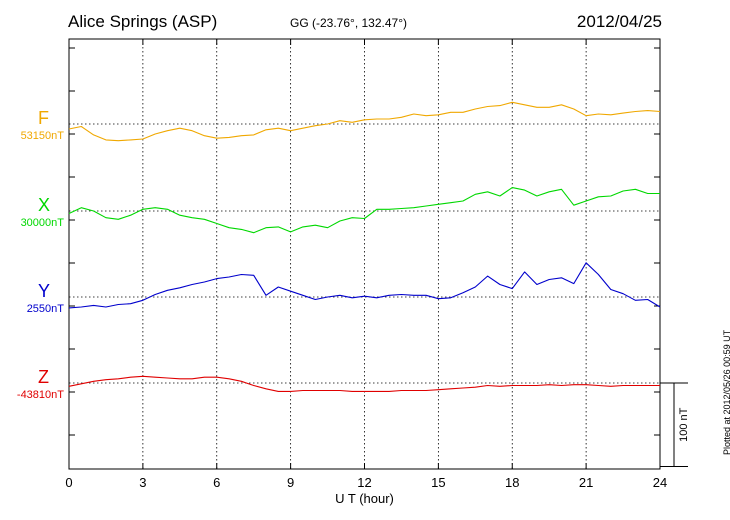 This screenshot has height=520, width=730. Describe the element at coordinates (364, 383) in the screenshot. I see `series-line-z` at that location.